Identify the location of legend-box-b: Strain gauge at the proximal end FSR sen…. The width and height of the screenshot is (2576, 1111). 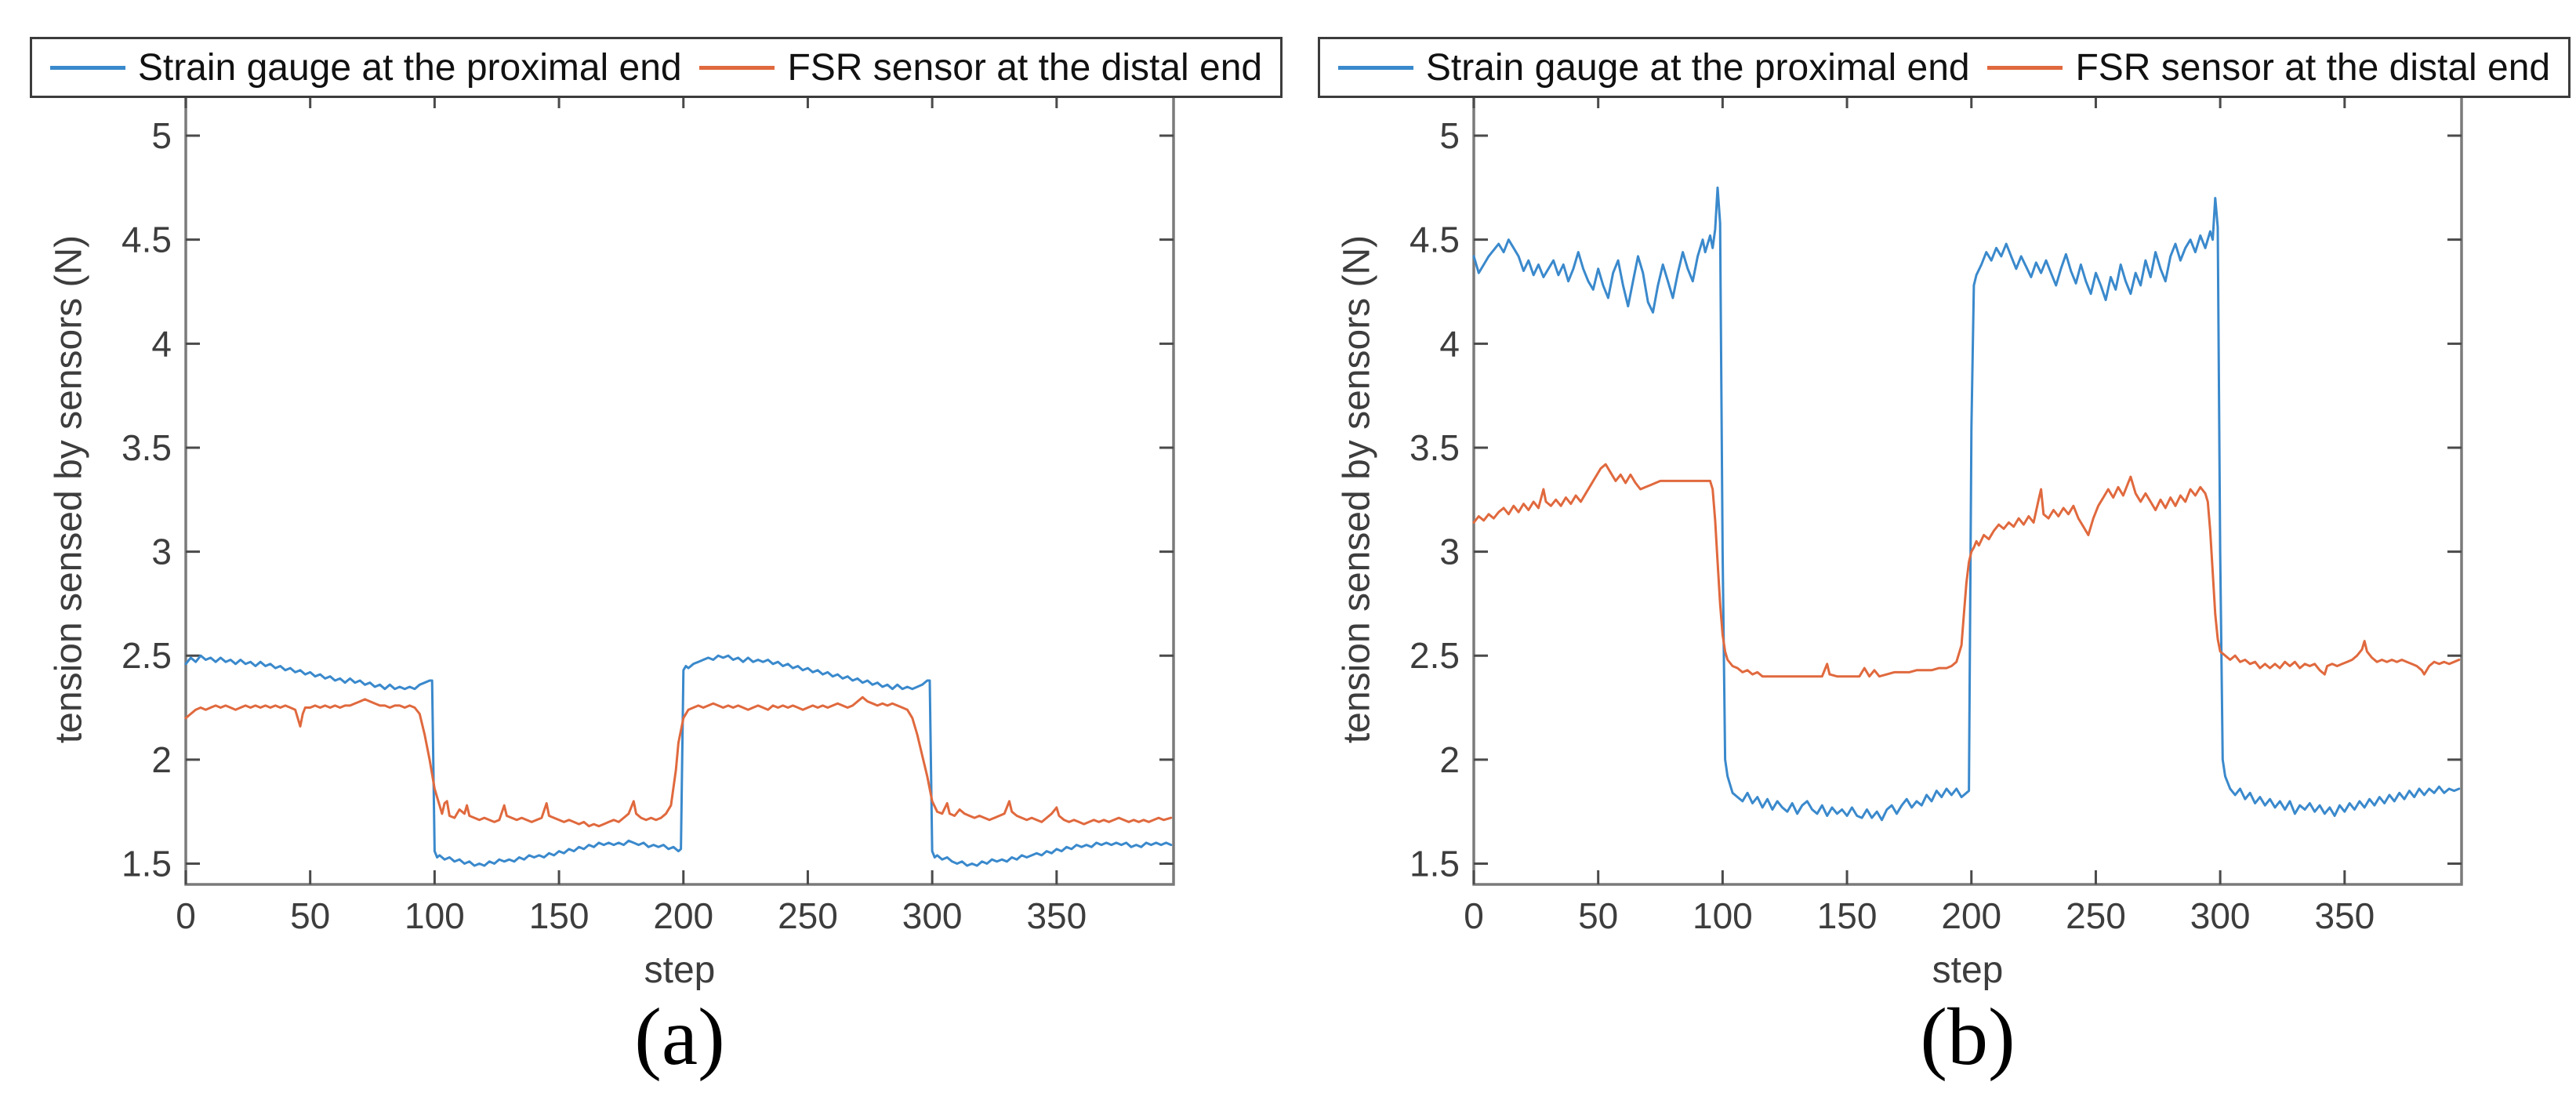
(1945, 67).